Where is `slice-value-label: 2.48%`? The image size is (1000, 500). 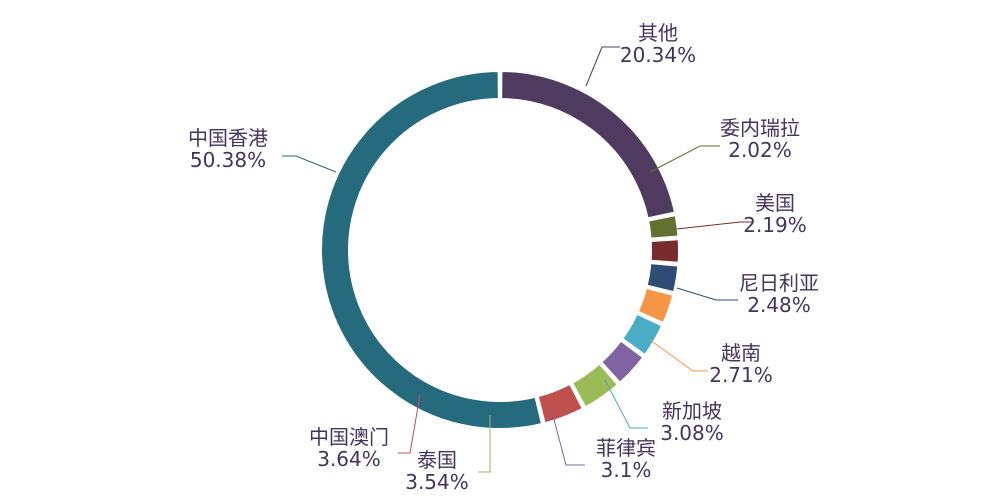
slice-value-label: 2.48% is located at coordinates (779, 305).